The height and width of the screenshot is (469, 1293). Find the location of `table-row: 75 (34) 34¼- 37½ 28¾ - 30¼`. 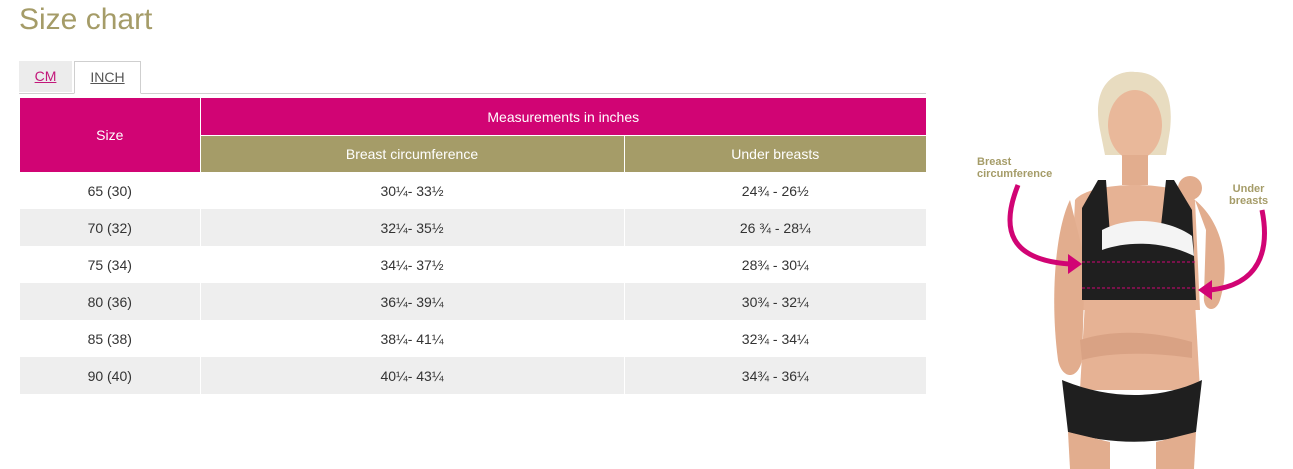

table-row: 75 (34) 34¼- 37½ 28¾ - 30¼ is located at coordinates (473, 264).